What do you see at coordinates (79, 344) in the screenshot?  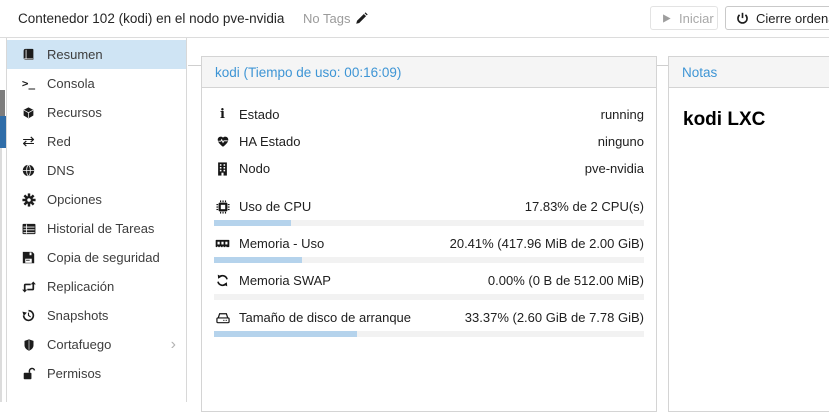 I see `sidebar-item-label: Cortafuego` at bounding box center [79, 344].